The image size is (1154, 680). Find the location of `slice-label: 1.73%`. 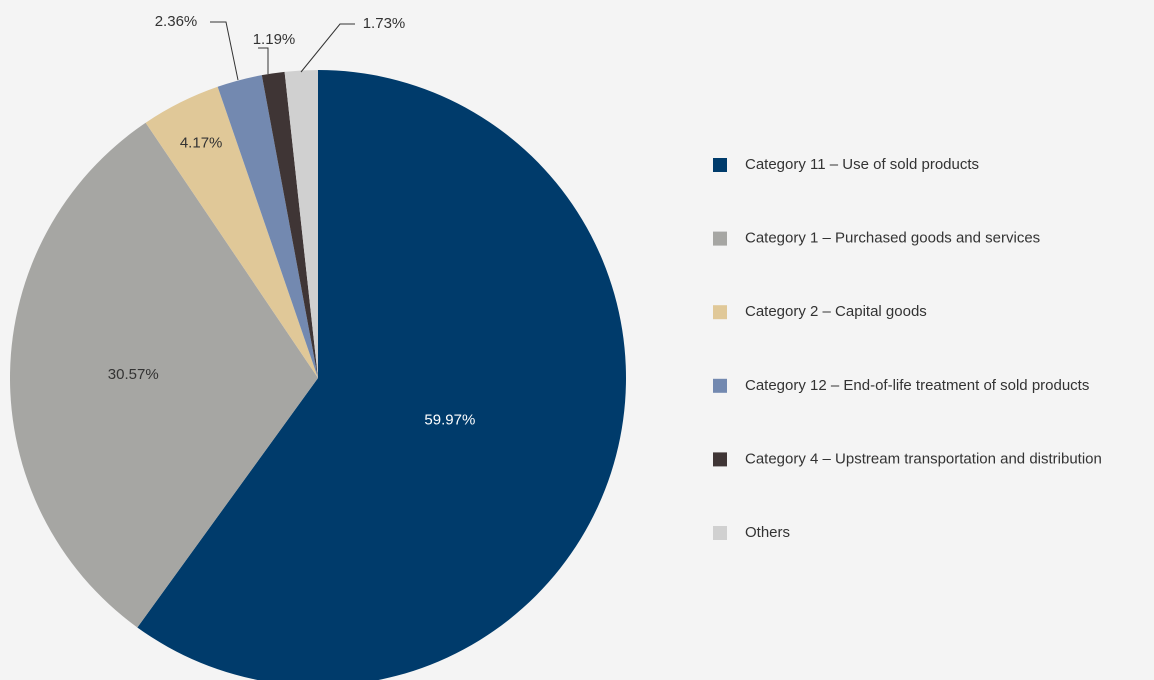

slice-label: 1.73% is located at coordinates (384, 23).